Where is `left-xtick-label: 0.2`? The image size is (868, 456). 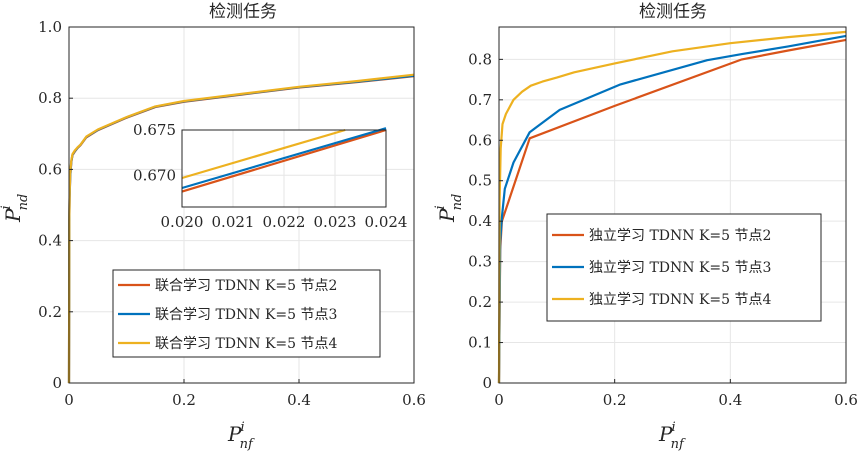 left-xtick-label: 0.2 is located at coordinates (184, 400).